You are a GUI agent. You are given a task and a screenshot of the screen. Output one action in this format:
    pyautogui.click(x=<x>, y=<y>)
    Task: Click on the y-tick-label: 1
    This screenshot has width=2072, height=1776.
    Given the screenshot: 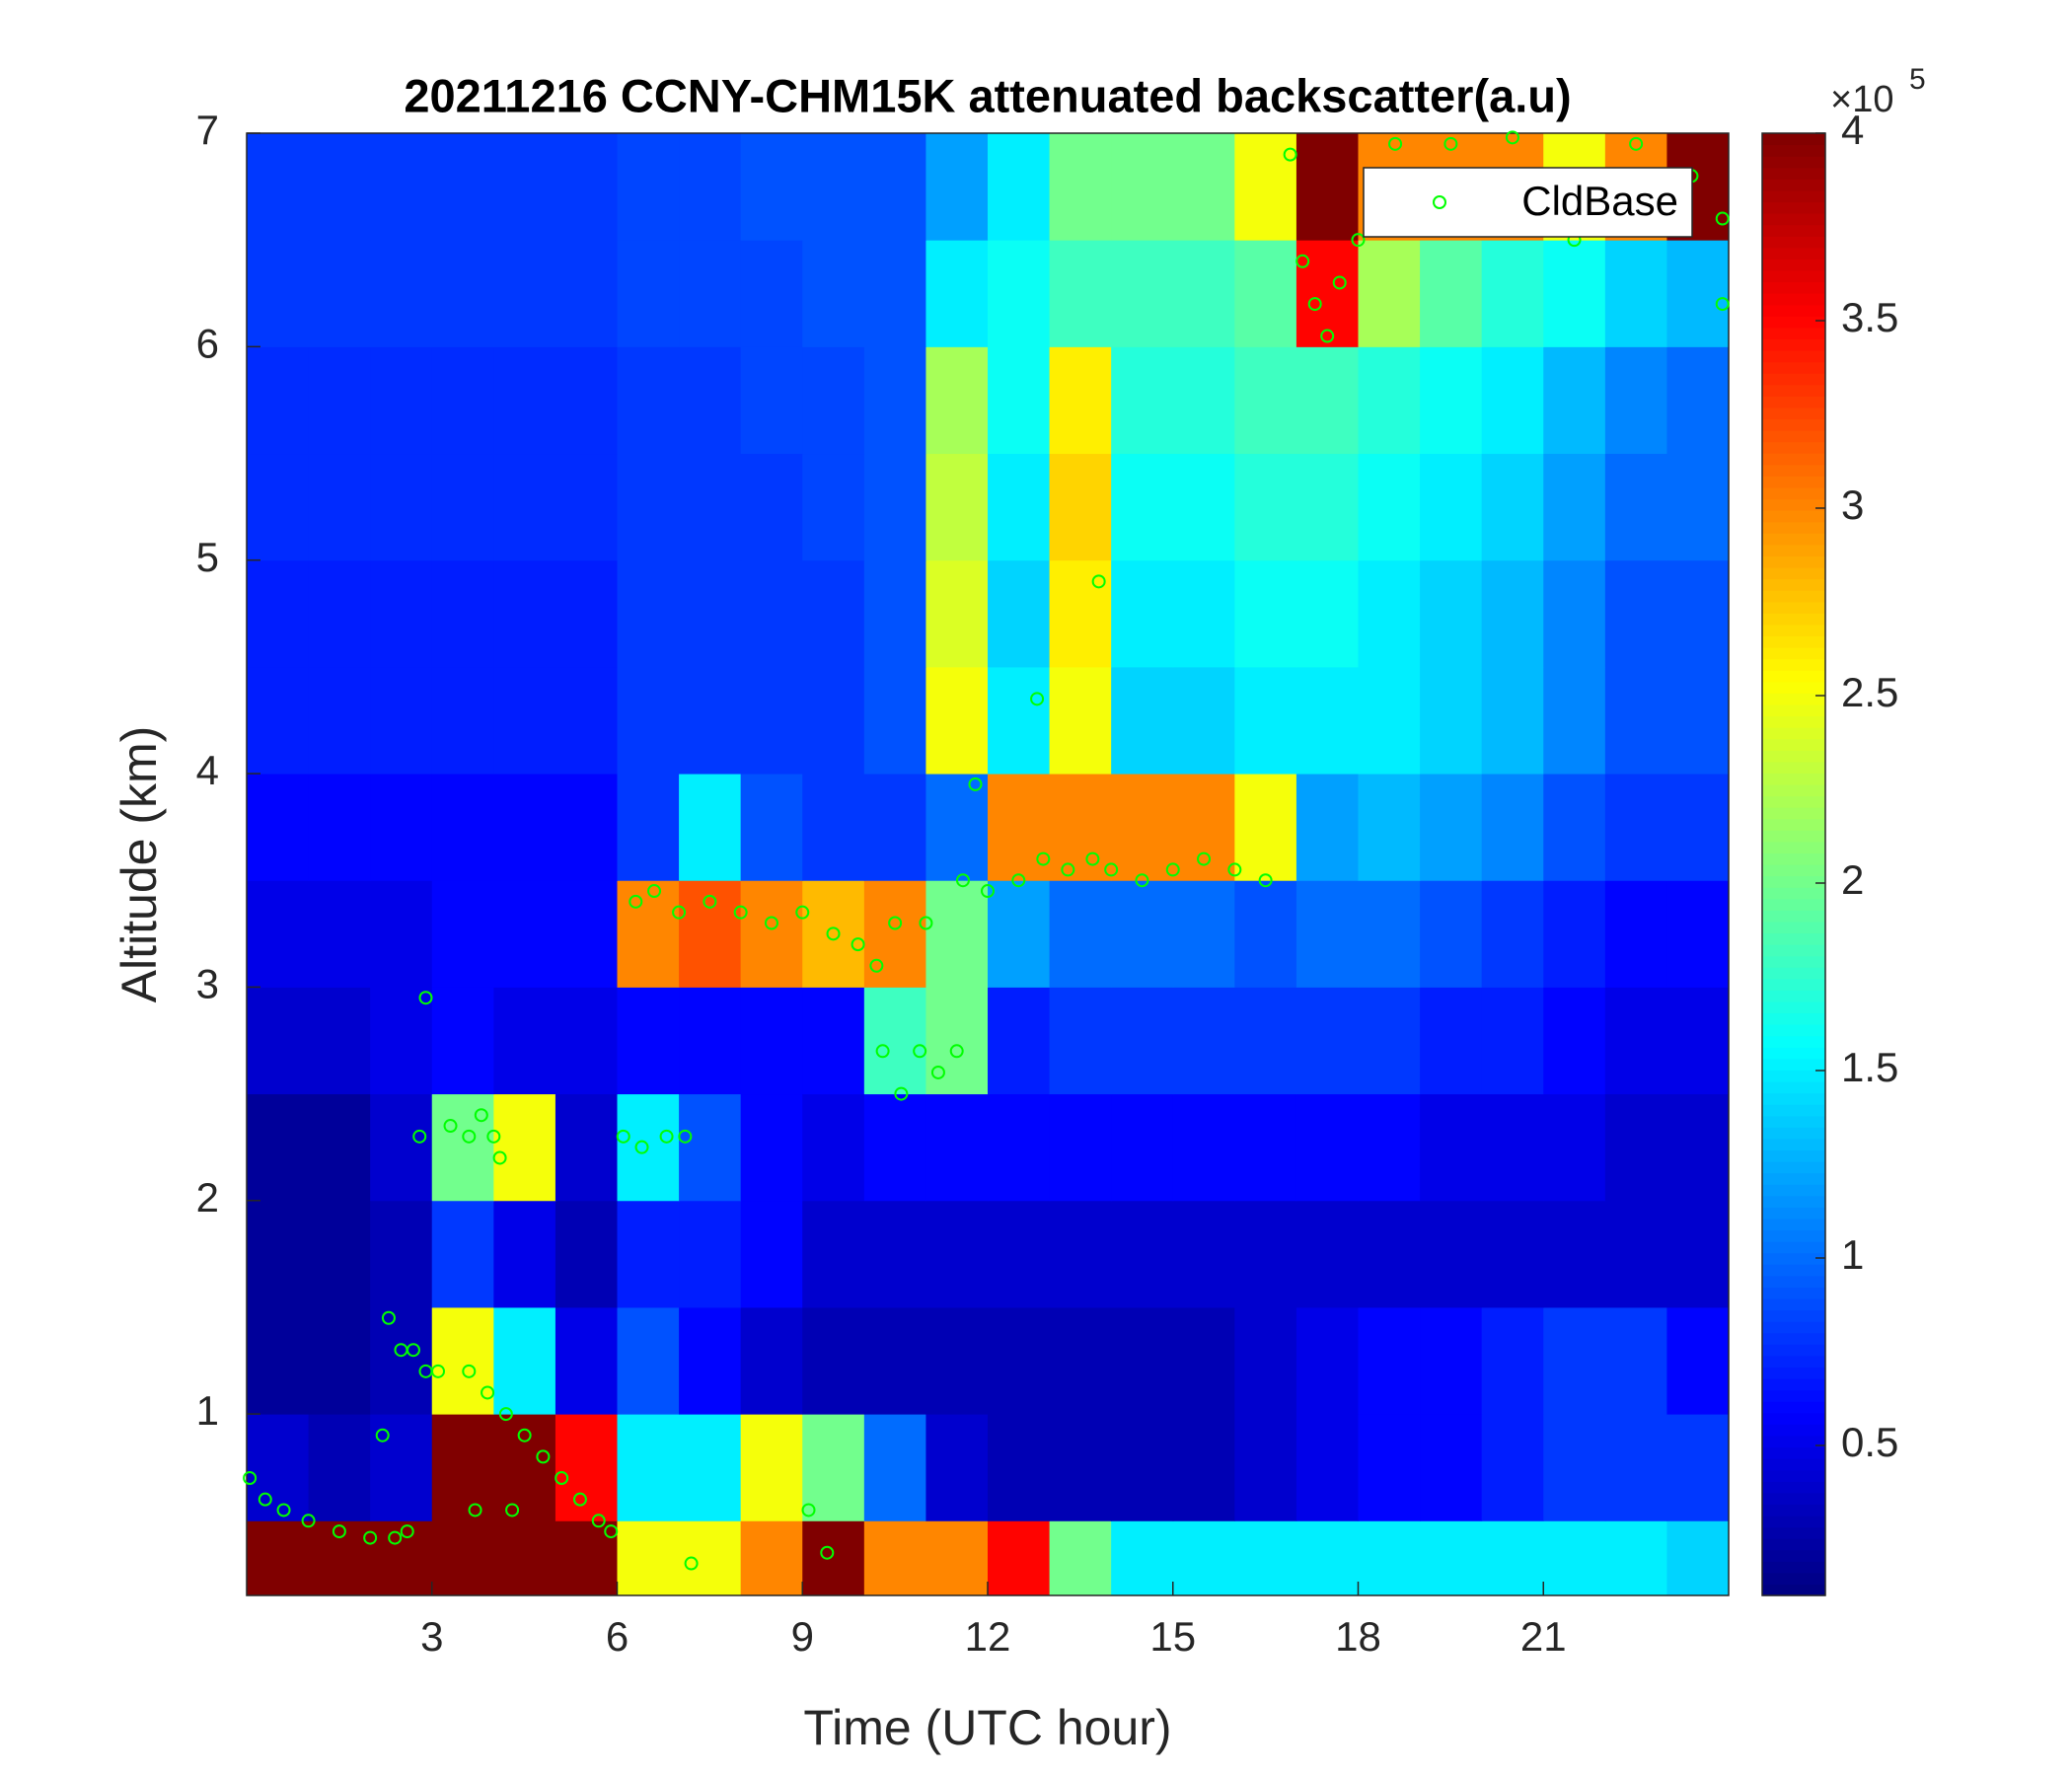 What is the action you would take?
    pyautogui.click(x=208, y=1410)
    